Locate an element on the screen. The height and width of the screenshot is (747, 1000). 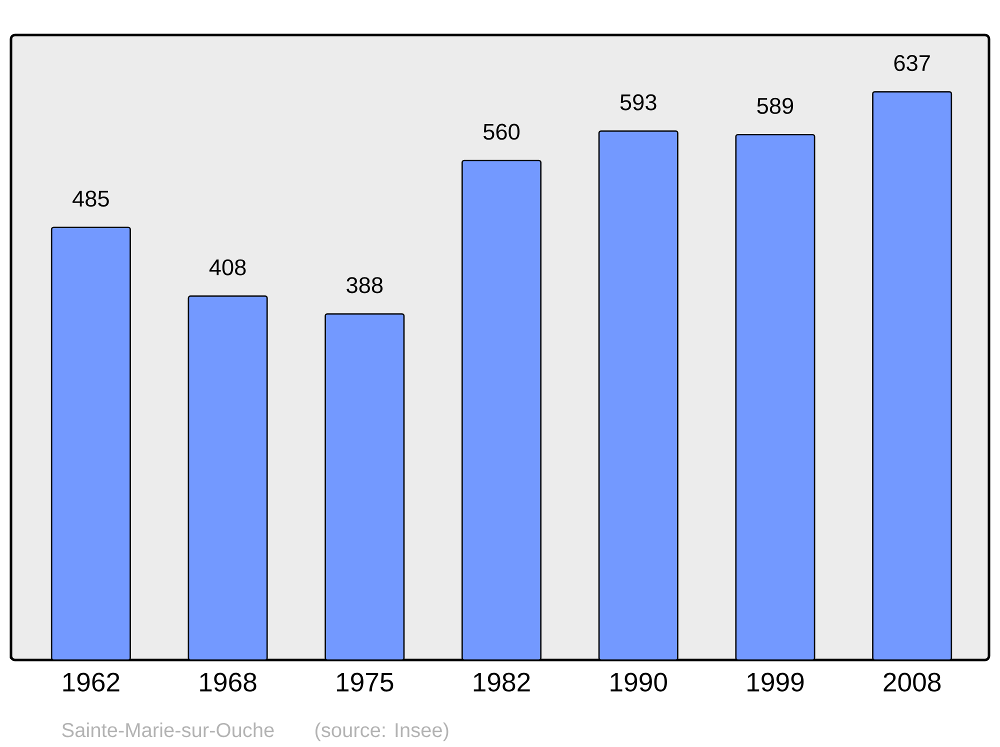
x-tick-label: 1962 is located at coordinates (91, 682).